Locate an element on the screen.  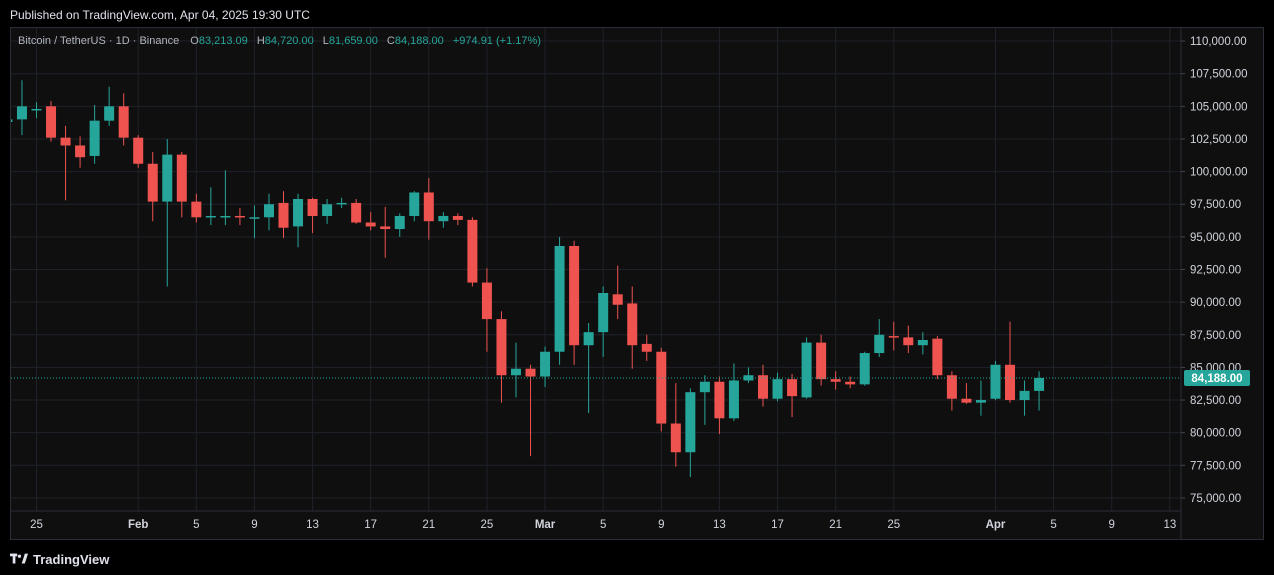
x-tick-label: 25 is located at coordinates (487, 525).